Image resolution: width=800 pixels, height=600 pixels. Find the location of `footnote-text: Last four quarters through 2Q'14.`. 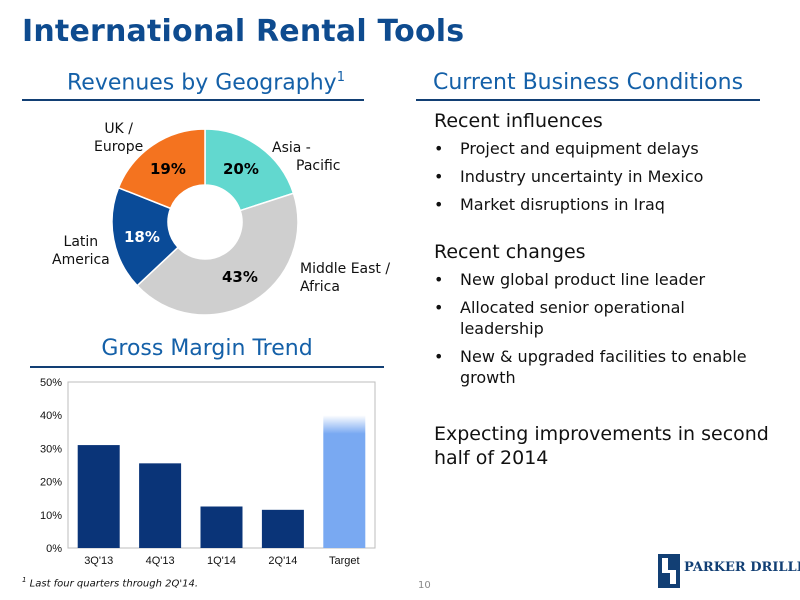

footnote-text: Last four quarters through 2Q'14. is located at coordinates (114, 584).